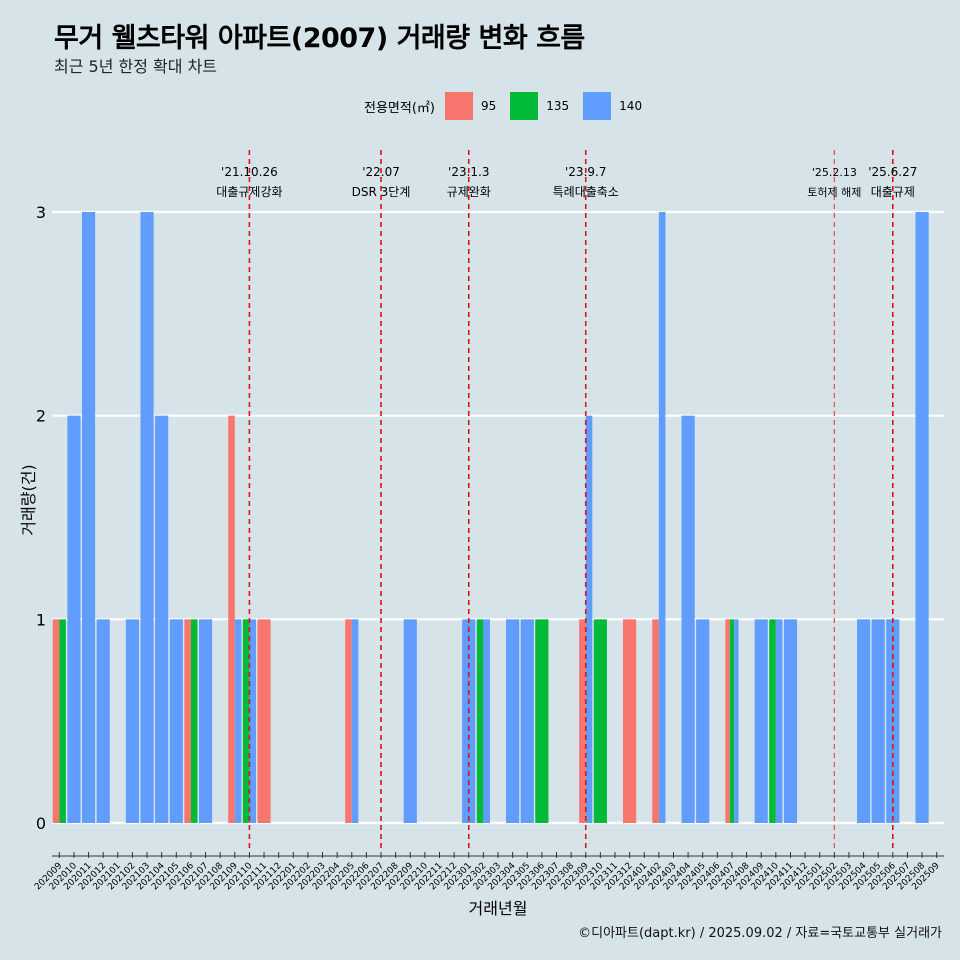  I want to click on legend-item-140: 140, so click(614, 106).